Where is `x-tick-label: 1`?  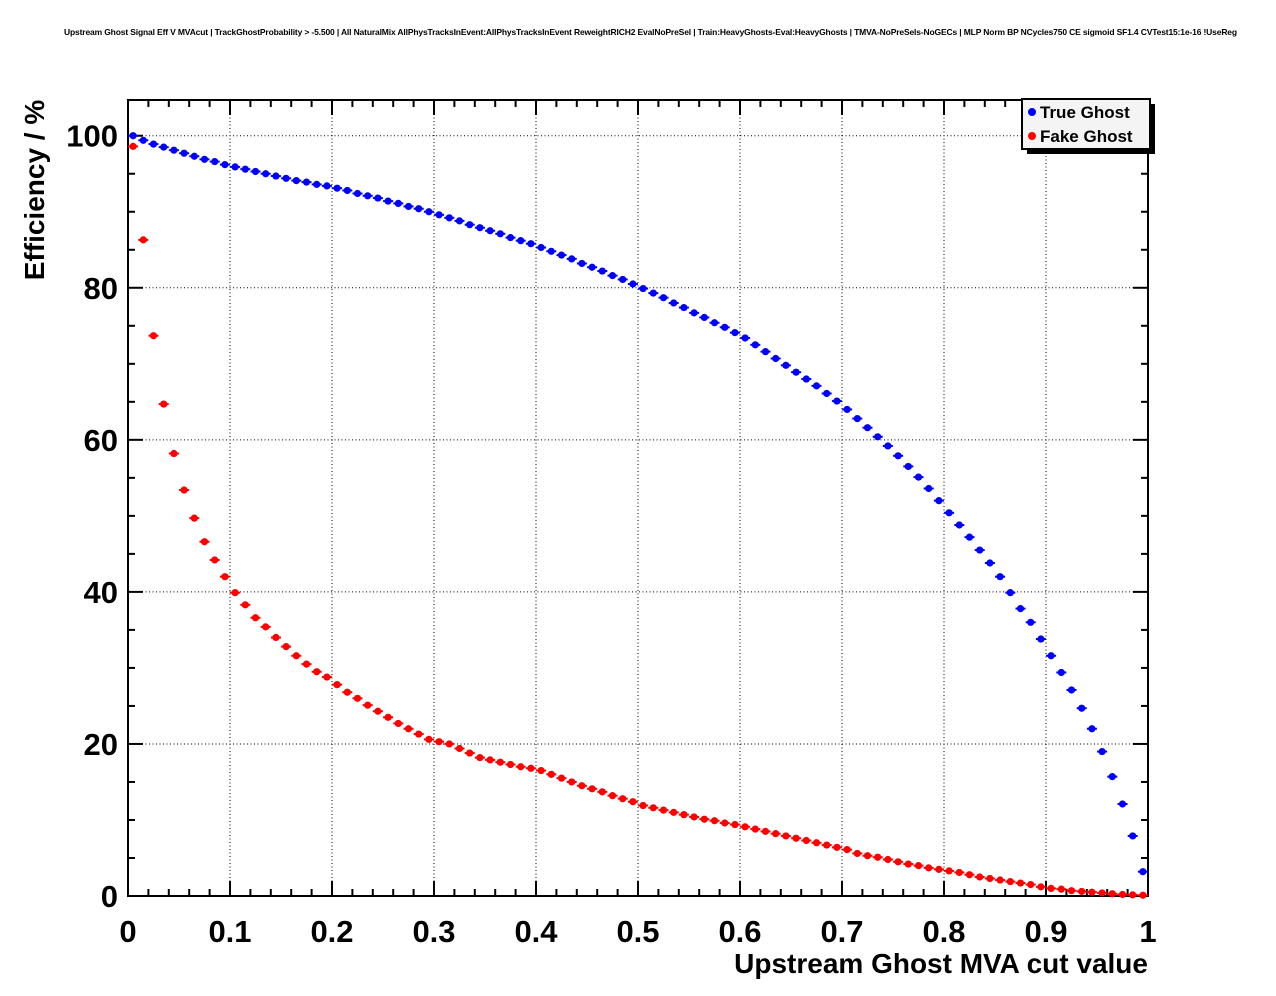 x-tick-label: 1 is located at coordinates (1147, 931).